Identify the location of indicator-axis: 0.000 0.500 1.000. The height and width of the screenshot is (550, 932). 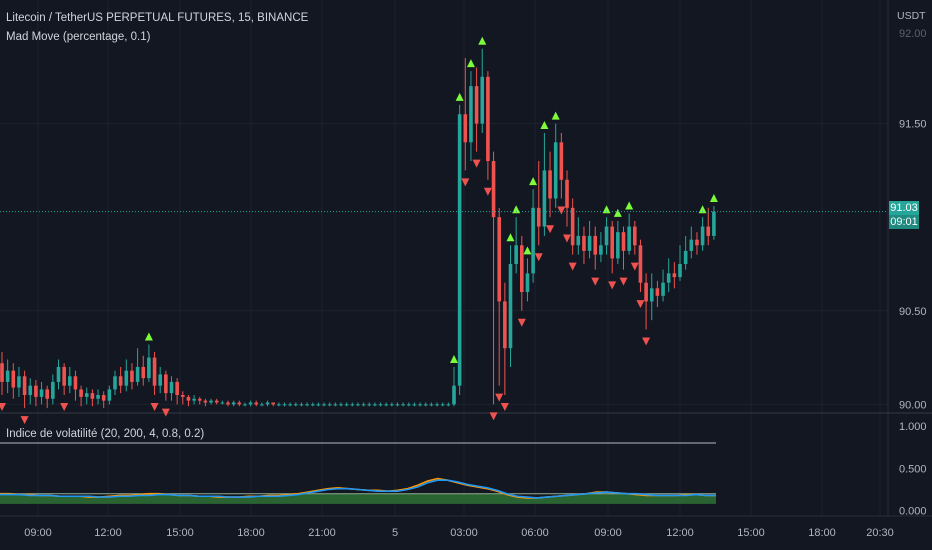
(913, 469).